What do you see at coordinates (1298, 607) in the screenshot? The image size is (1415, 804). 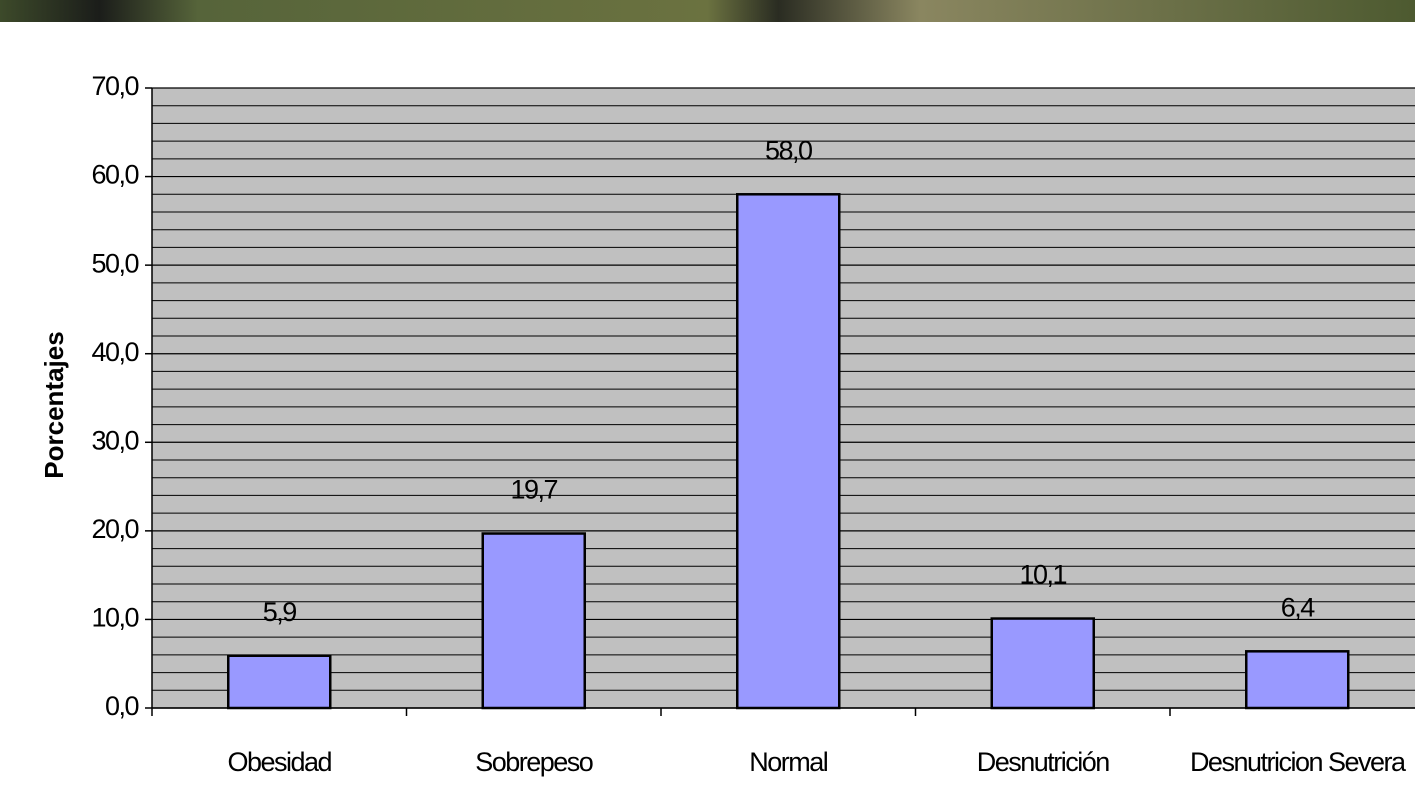 I see `value-label: 6,4` at bounding box center [1298, 607].